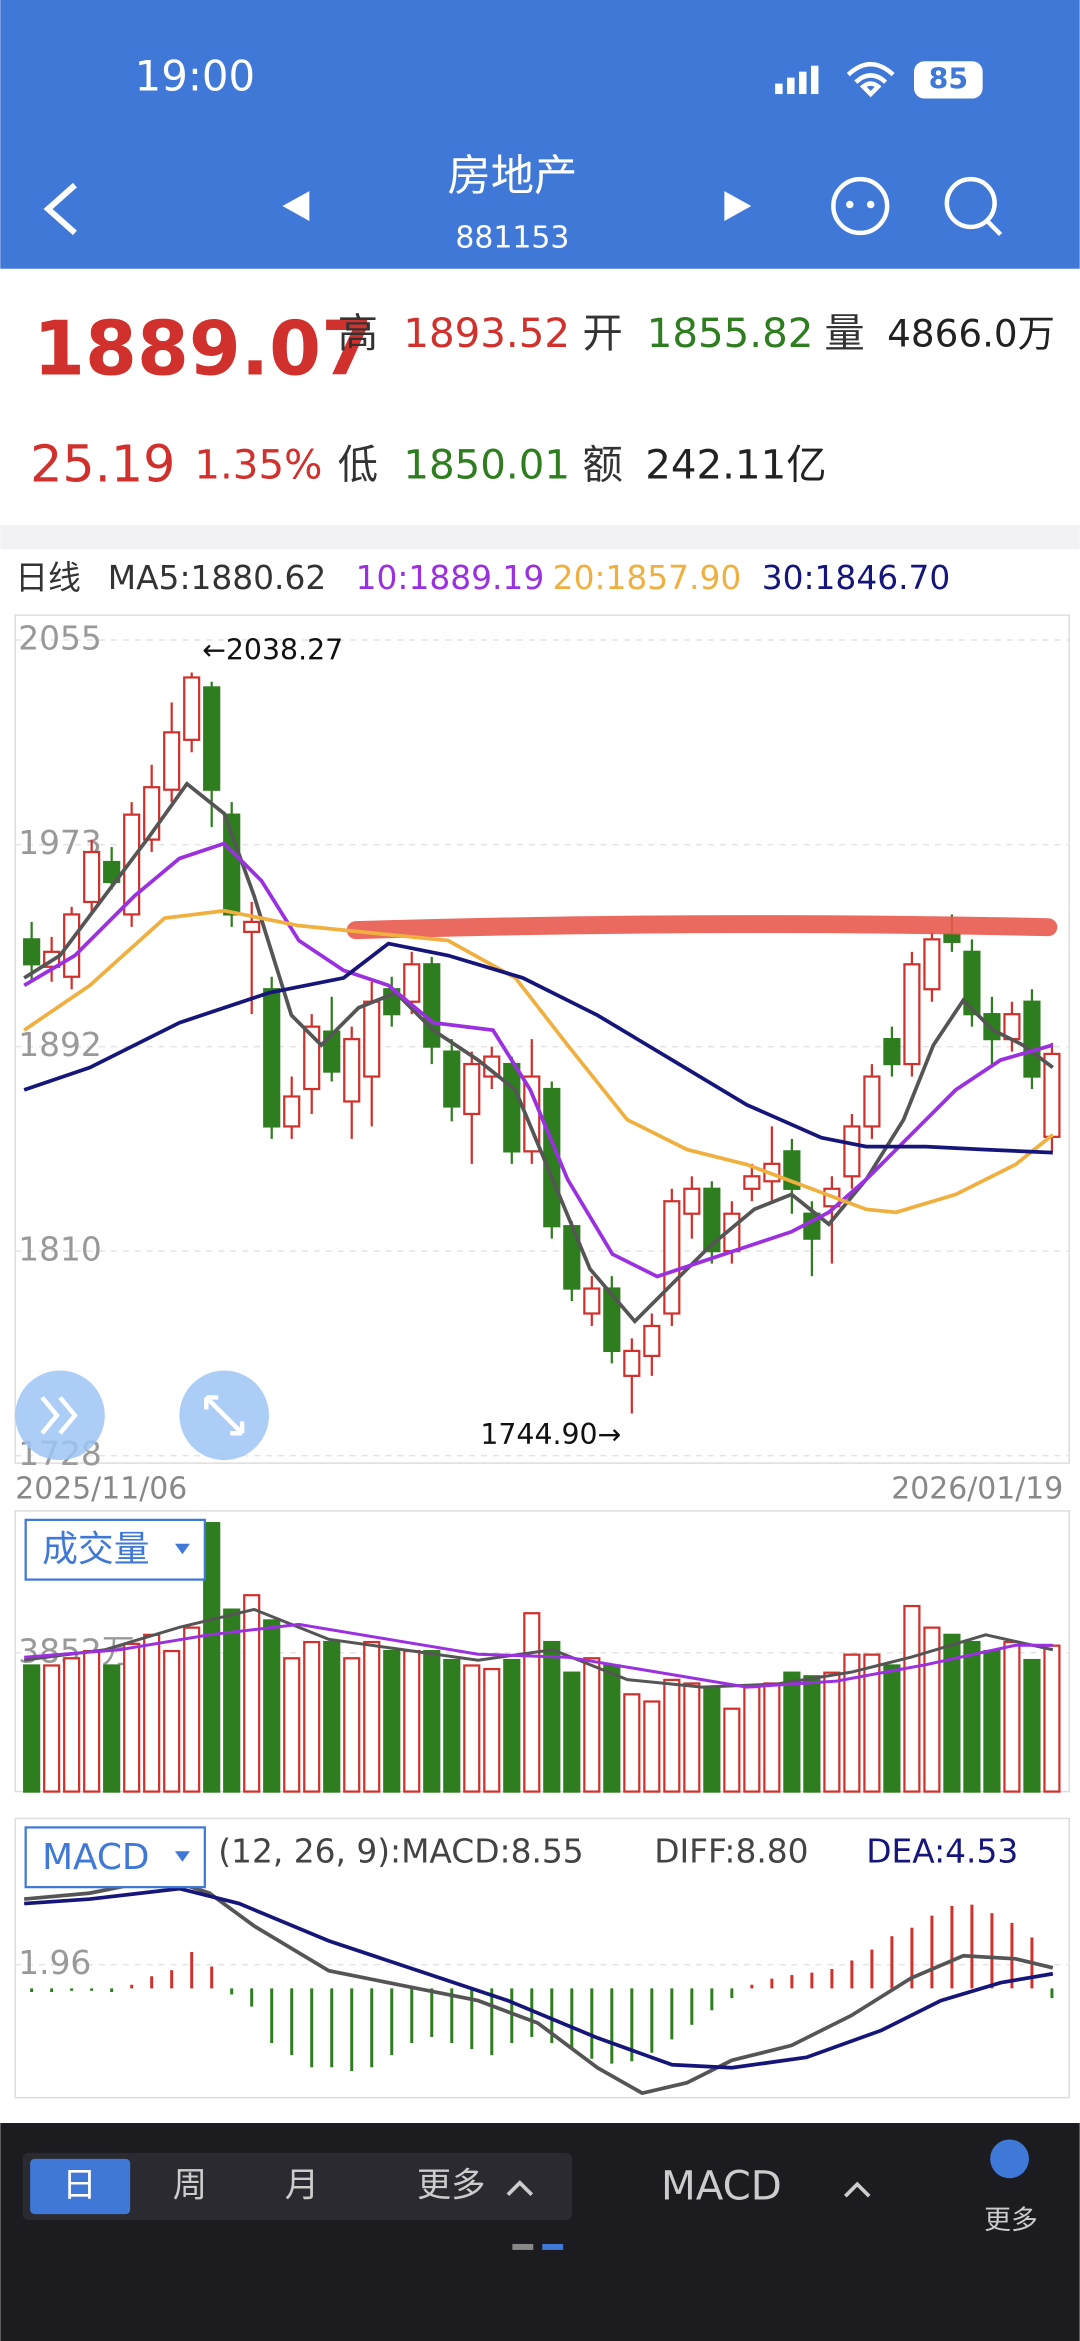 The height and width of the screenshot is (2341, 1080). What do you see at coordinates (942, 1851) in the screenshot?
I see `dea-value: DEA:4.53` at bounding box center [942, 1851].